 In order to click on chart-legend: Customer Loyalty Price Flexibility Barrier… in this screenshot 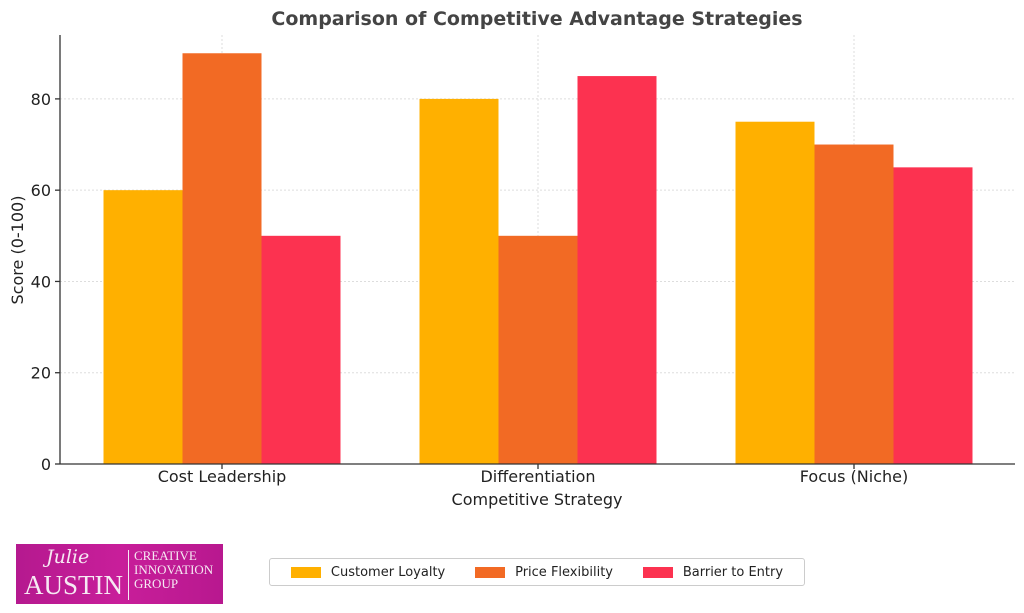, I will do `click(537, 572)`.